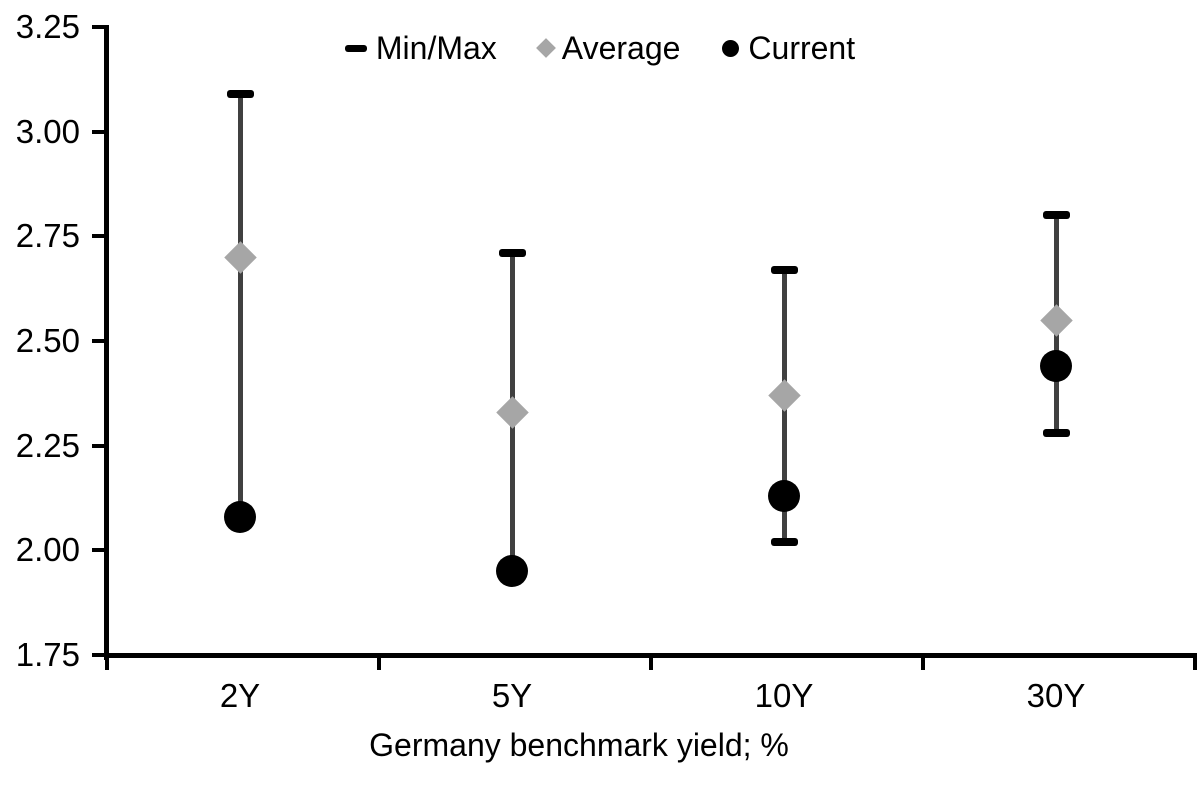 The width and height of the screenshot is (1200, 788). What do you see at coordinates (784, 541) in the screenshot?
I see `min-cap-10Y` at bounding box center [784, 541].